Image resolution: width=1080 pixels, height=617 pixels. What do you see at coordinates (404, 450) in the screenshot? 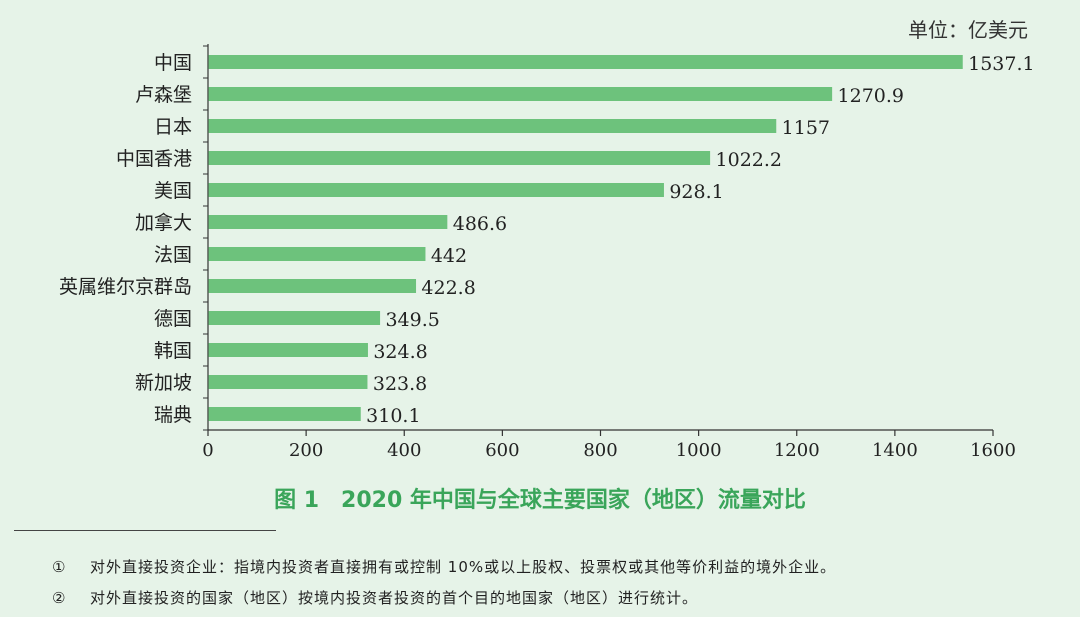
I see `x-tick-label: 400` at bounding box center [404, 450].